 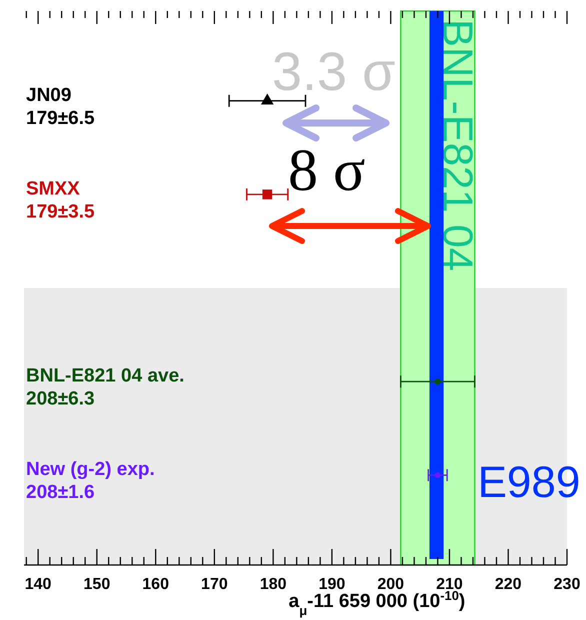 I want to click on x-tick-label: 180, so click(x=273, y=584).